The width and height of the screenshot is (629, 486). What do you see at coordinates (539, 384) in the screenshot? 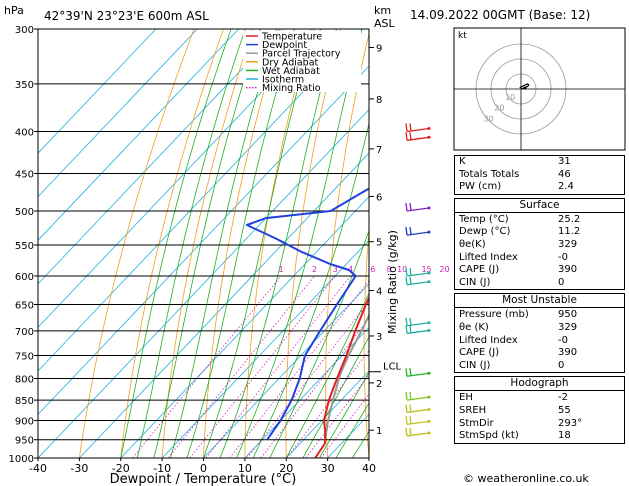
I see `hodograph-title: Hodograph` at bounding box center [539, 384].